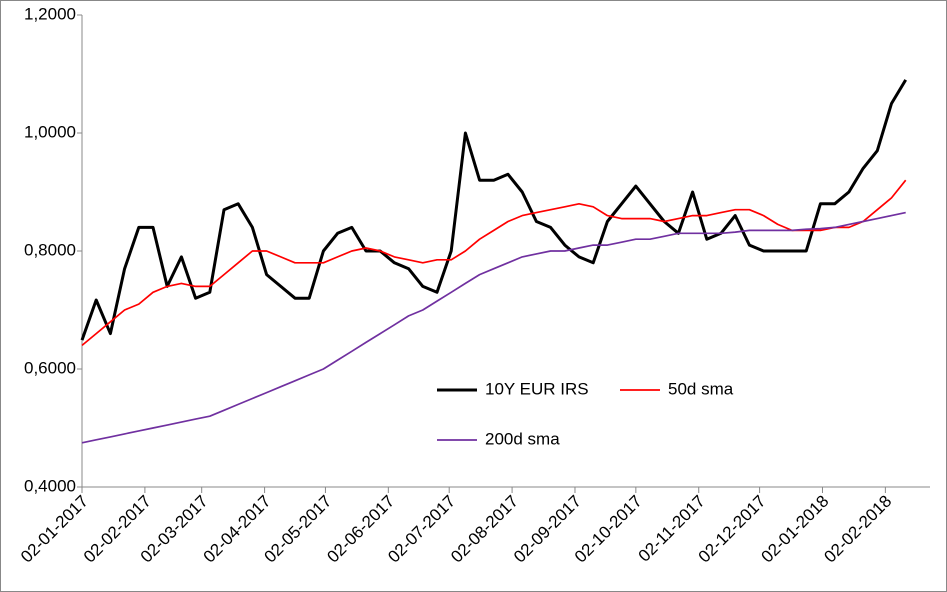 This screenshot has width=947, height=592. I want to click on y-tick-label: 0,4000, so click(50, 485).